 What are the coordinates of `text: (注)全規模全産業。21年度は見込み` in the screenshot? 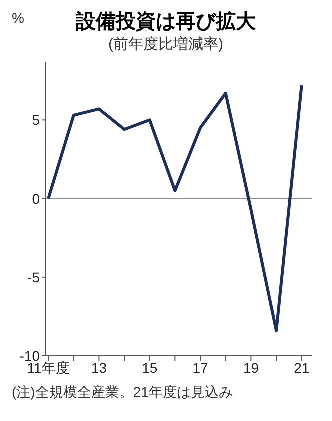 It's located at (122, 393).